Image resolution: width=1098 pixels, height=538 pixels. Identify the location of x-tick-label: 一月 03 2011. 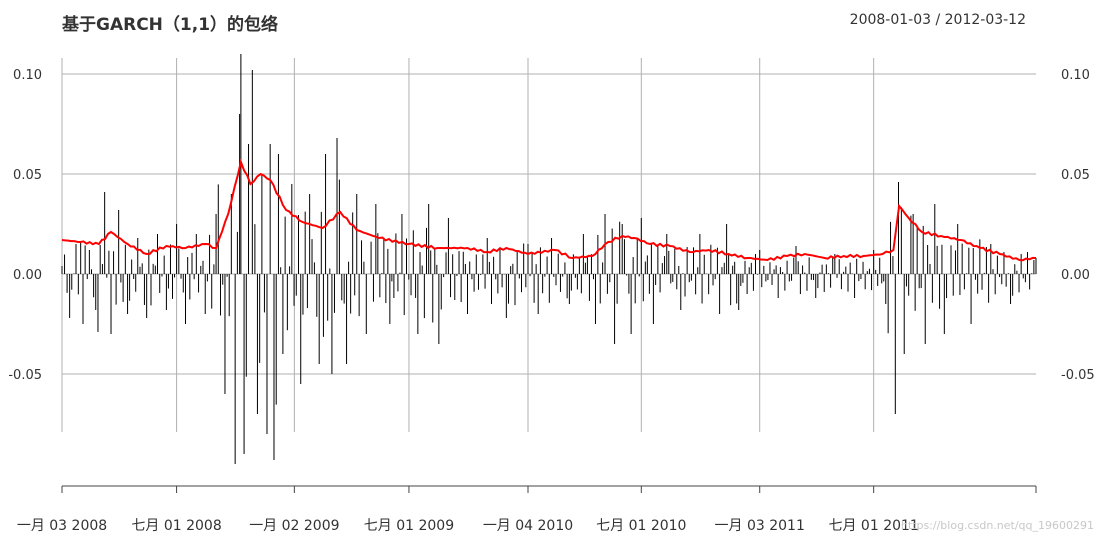
(760, 526).